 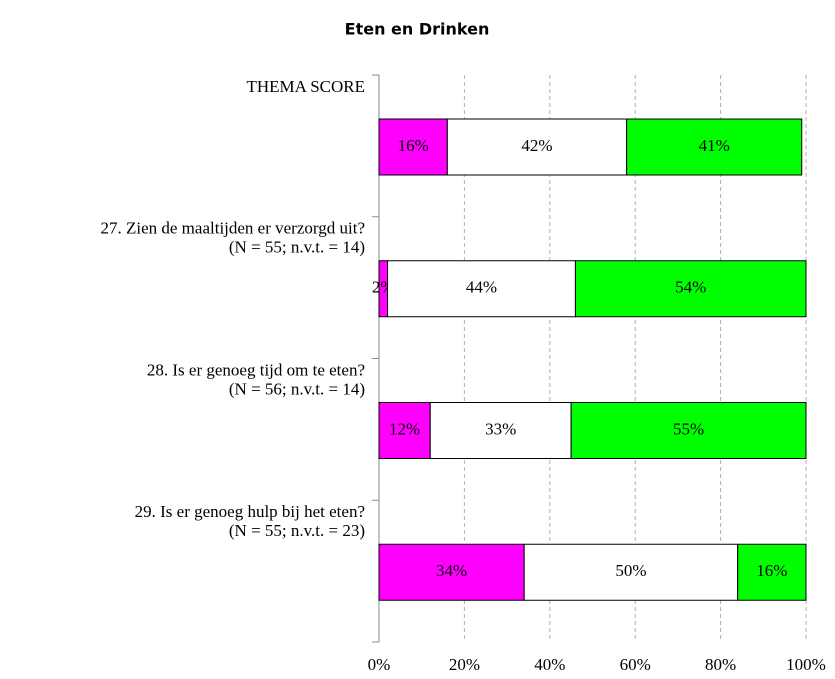 I want to click on value-label: 54%, so click(x=690, y=287).